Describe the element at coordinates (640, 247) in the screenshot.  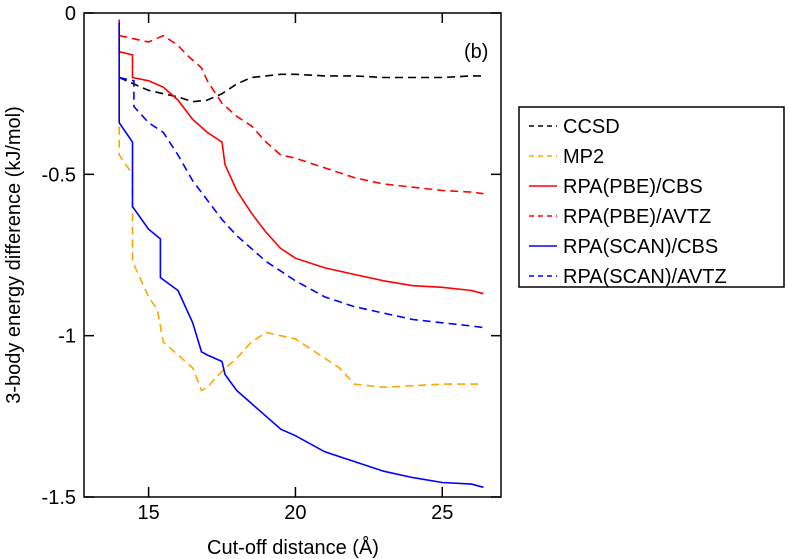
I see `legend-label-4: RPA(SCAN)/CBS` at that location.